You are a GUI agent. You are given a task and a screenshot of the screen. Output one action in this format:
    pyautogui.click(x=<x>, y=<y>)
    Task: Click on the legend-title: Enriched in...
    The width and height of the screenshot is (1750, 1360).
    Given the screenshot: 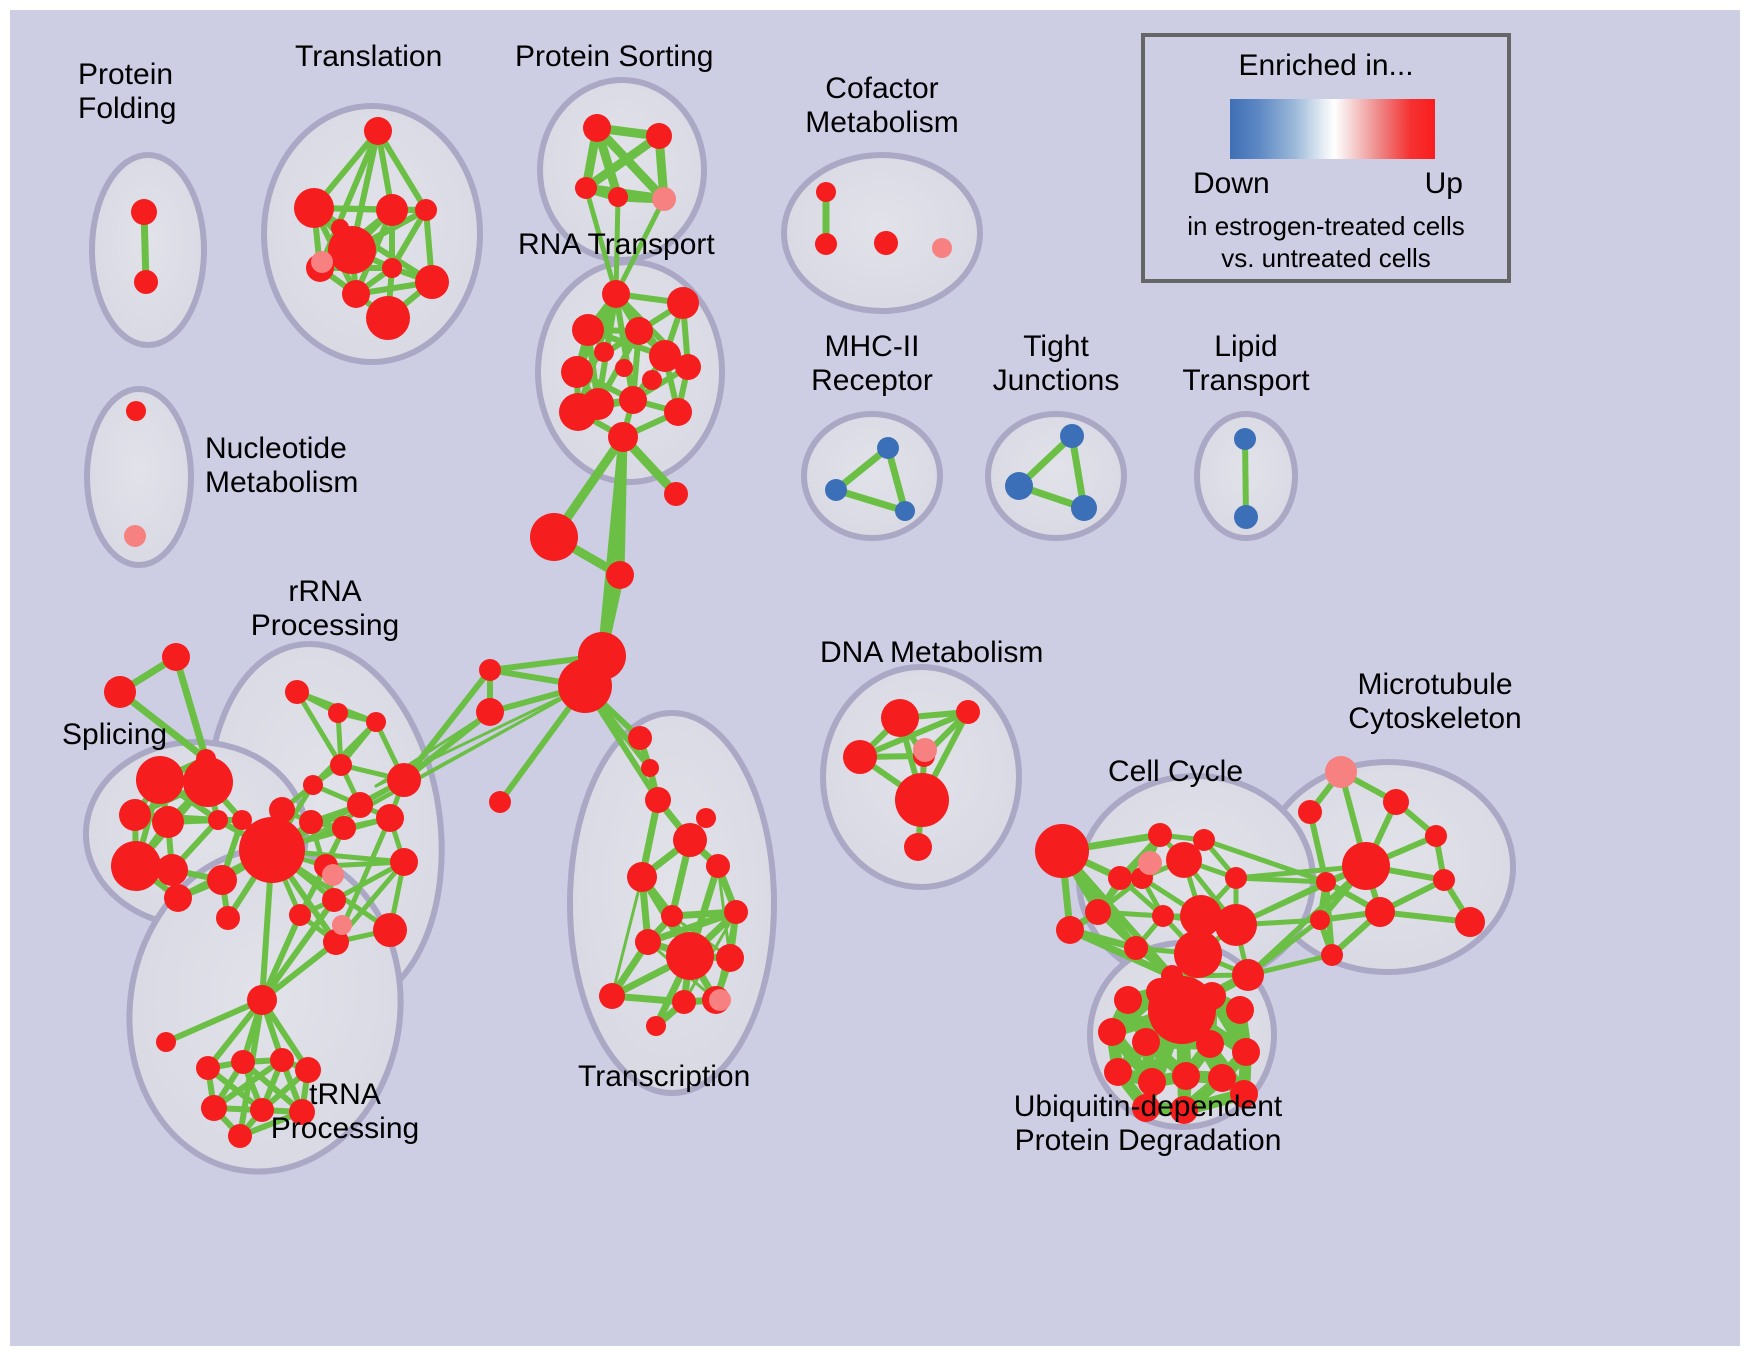 What is the action you would take?
    pyautogui.click(x=1326, y=65)
    